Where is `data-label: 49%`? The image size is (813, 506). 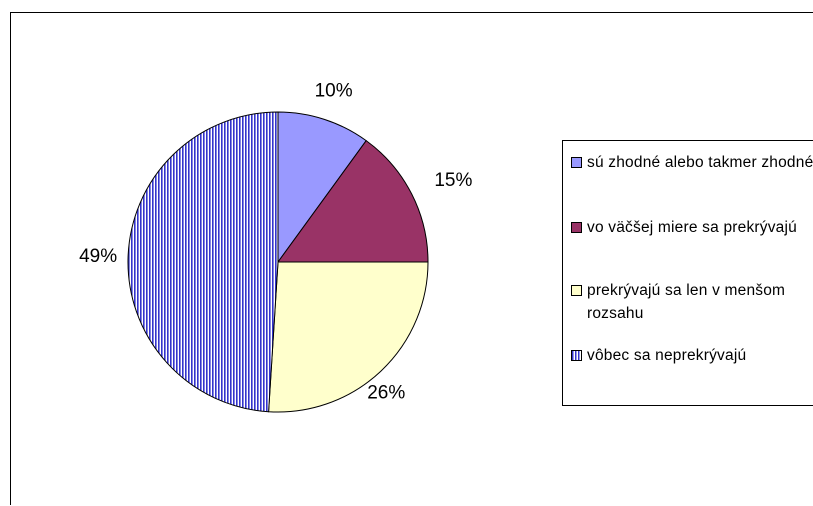
data-label: 49% is located at coordinates (98, 256).